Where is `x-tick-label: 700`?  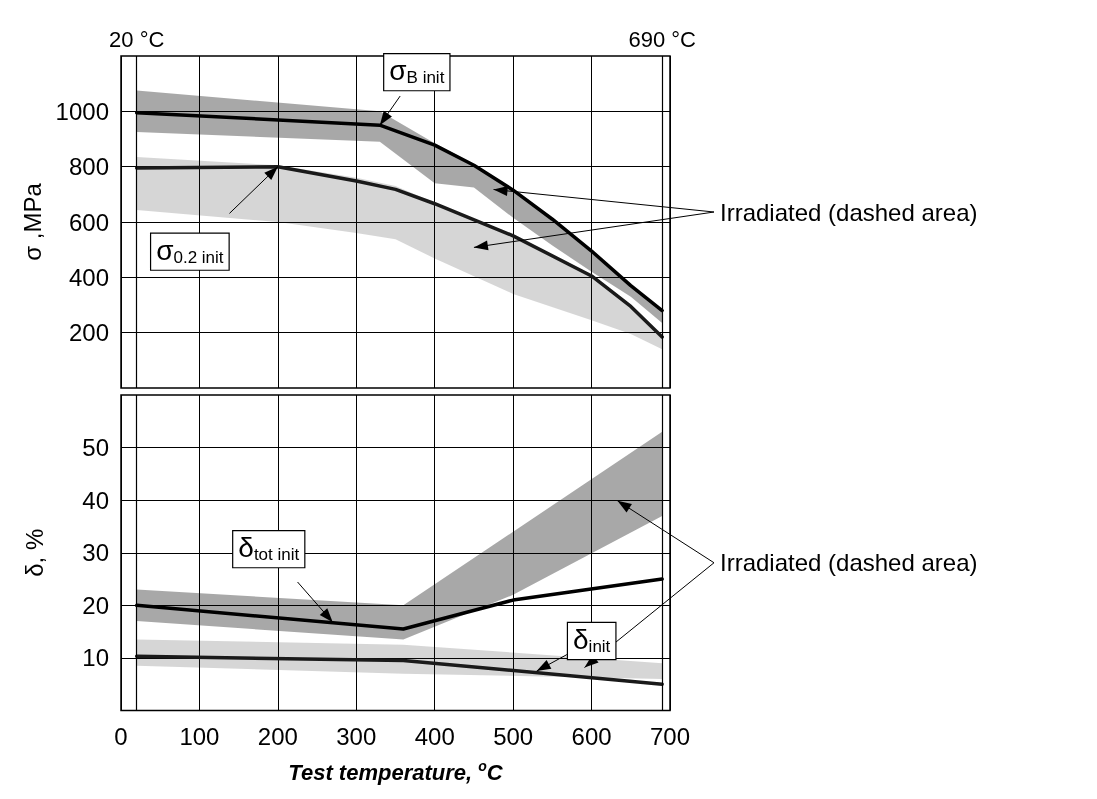
x-tick-label: 700 is located at coordinates (670, 736).